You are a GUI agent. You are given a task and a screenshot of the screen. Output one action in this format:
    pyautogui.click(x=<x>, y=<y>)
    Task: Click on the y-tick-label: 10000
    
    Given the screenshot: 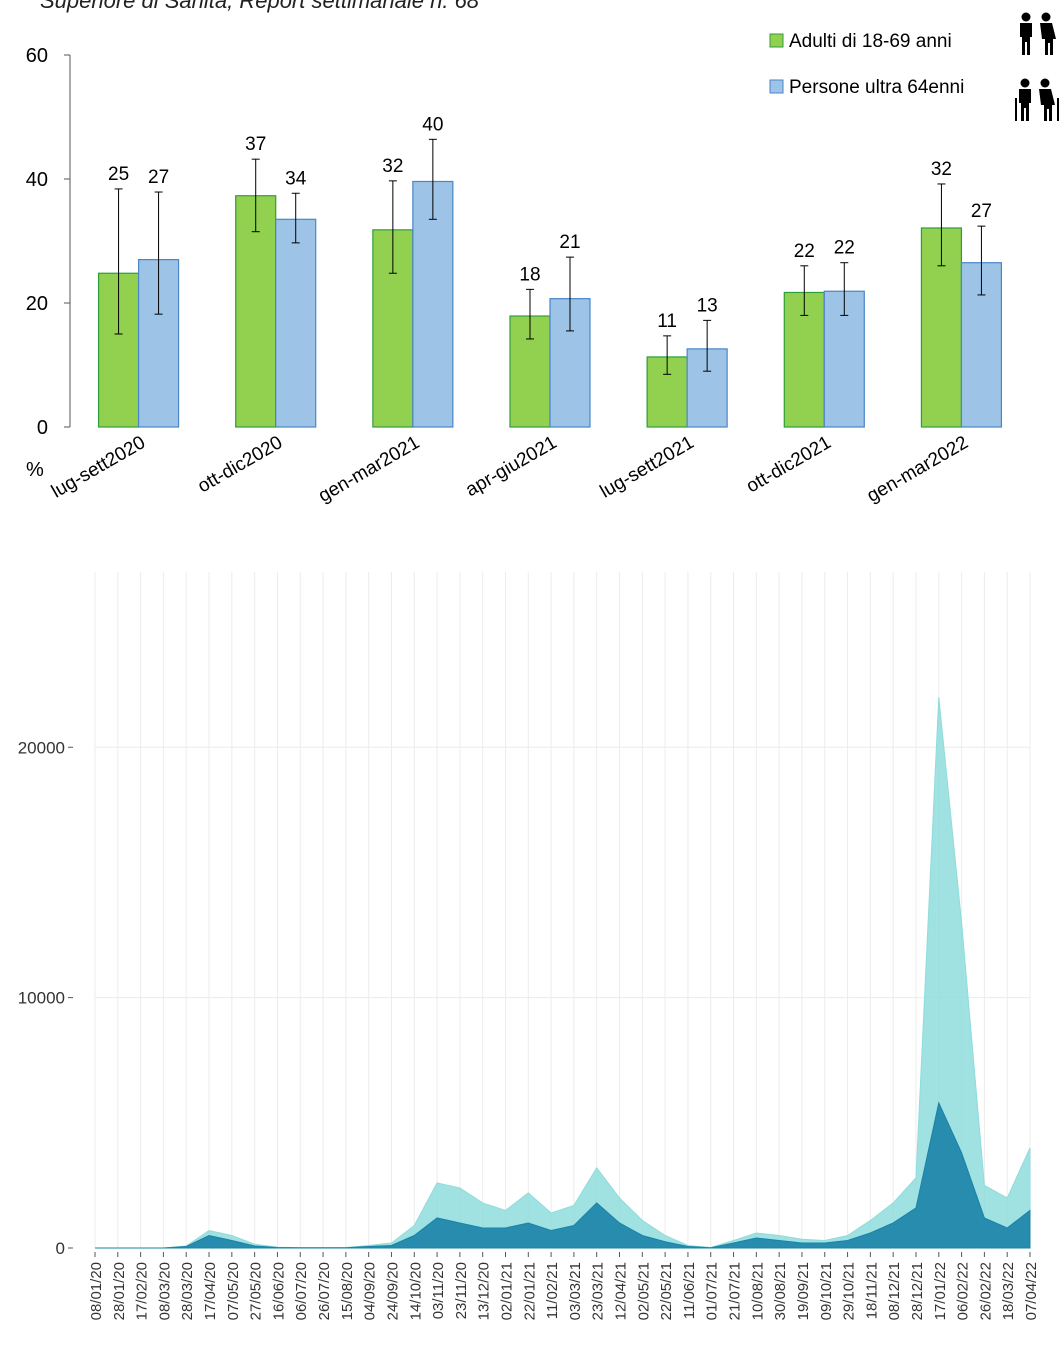 What is the action you would take?
    pyautogui.click(x=41, y=998)
    